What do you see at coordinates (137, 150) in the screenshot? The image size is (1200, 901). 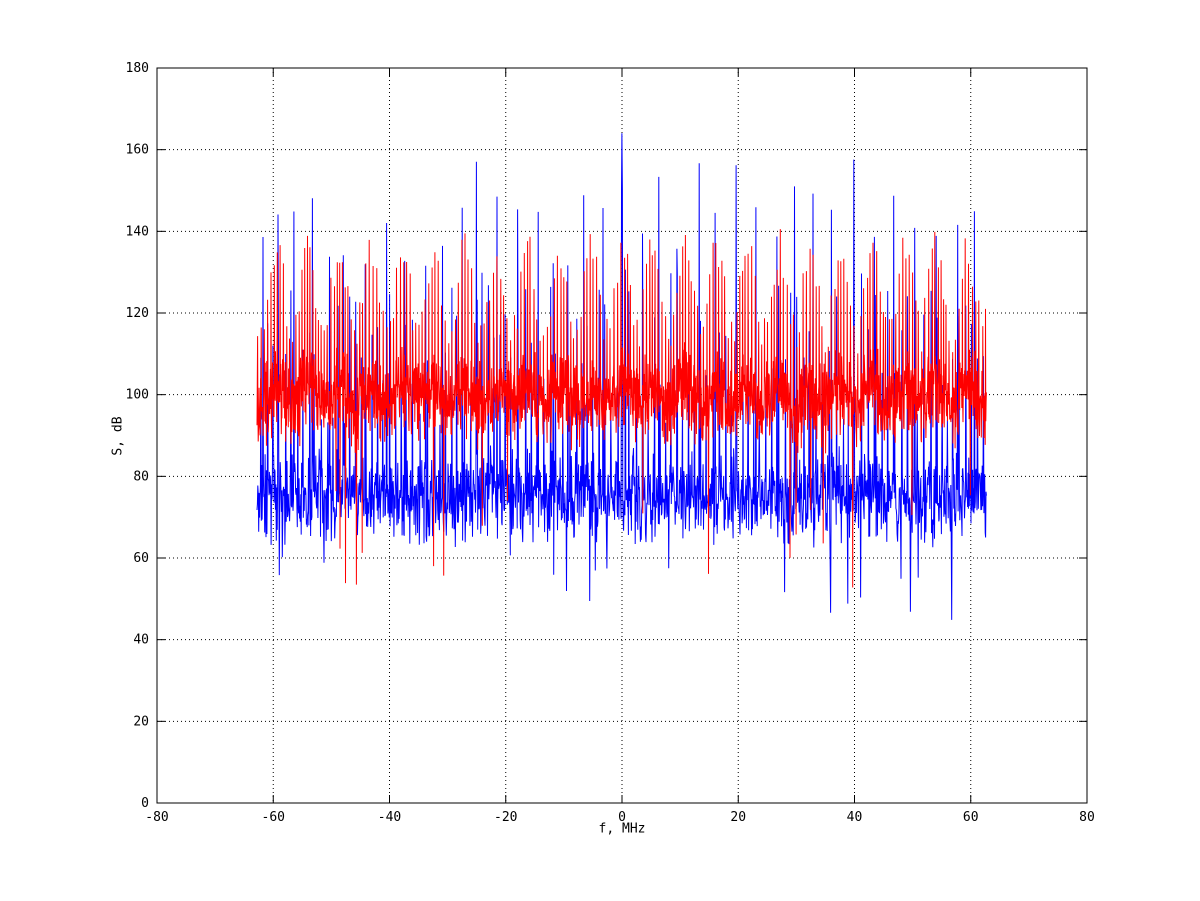 I see `y-tick-label: 160` at bounding box center [137, 150].